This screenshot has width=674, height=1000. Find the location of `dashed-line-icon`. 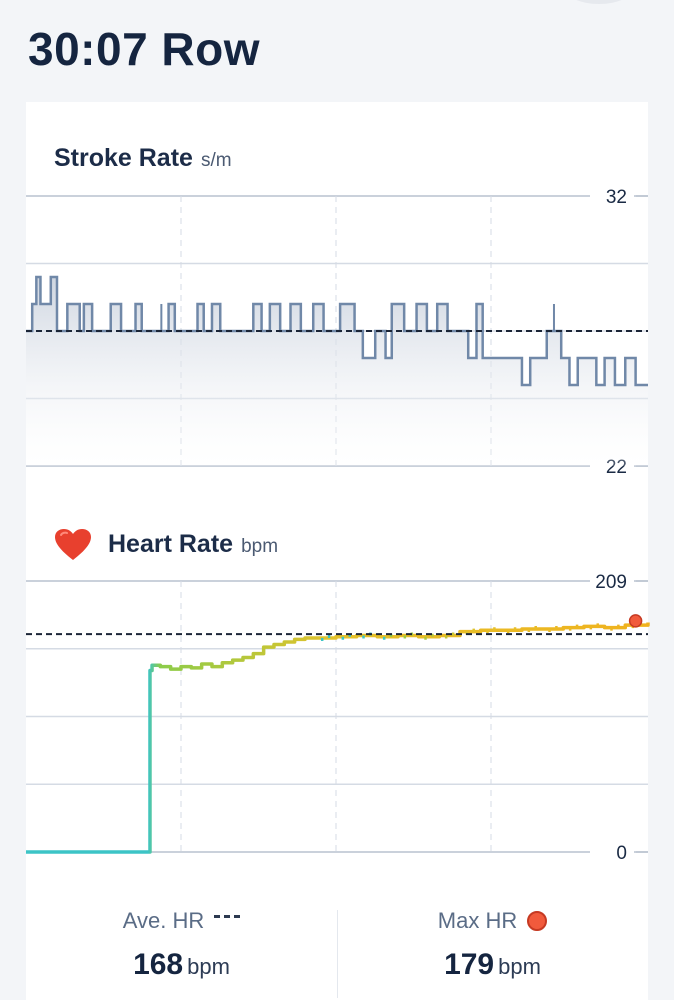

dashed-line-icon is located at coordinates (227, 918).